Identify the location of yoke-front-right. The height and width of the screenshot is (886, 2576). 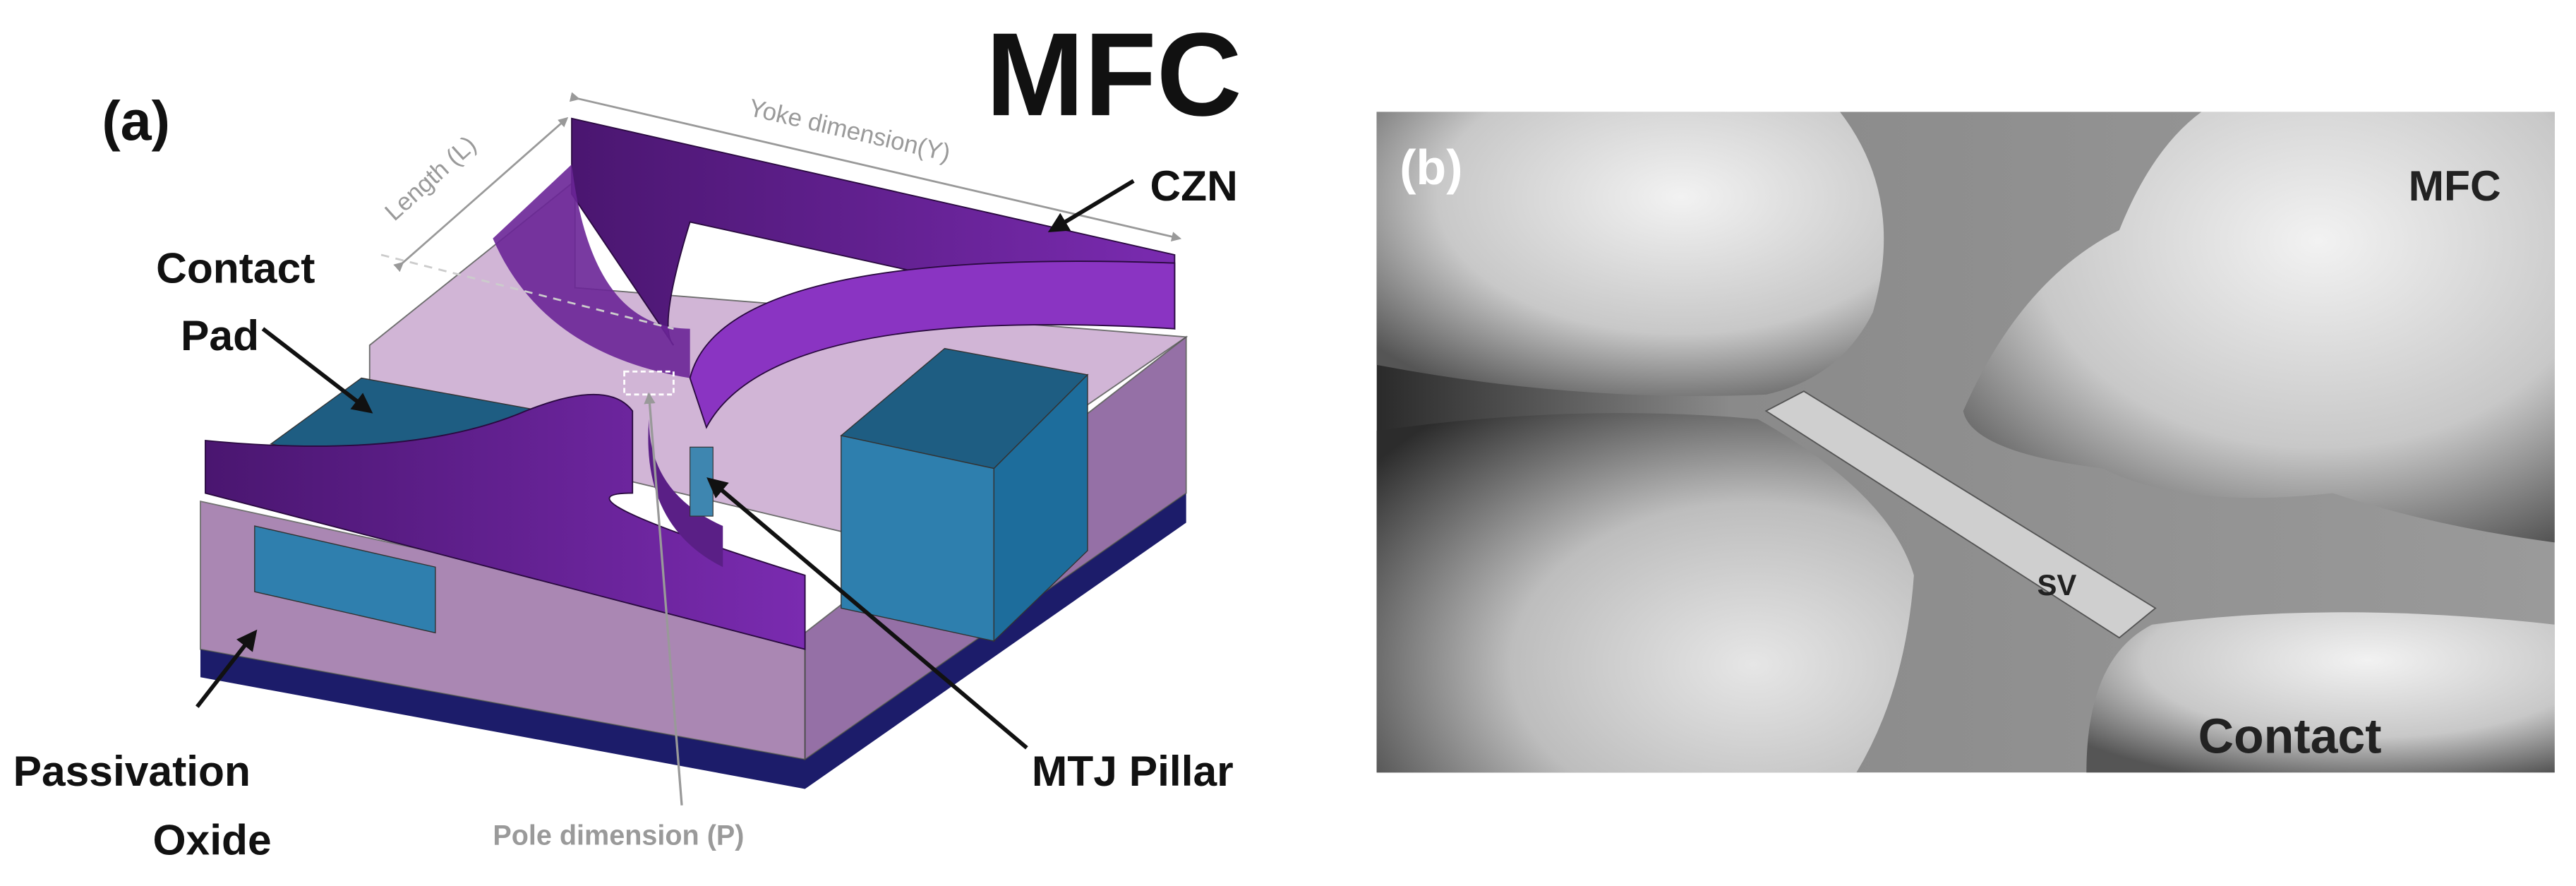
(685, 493).